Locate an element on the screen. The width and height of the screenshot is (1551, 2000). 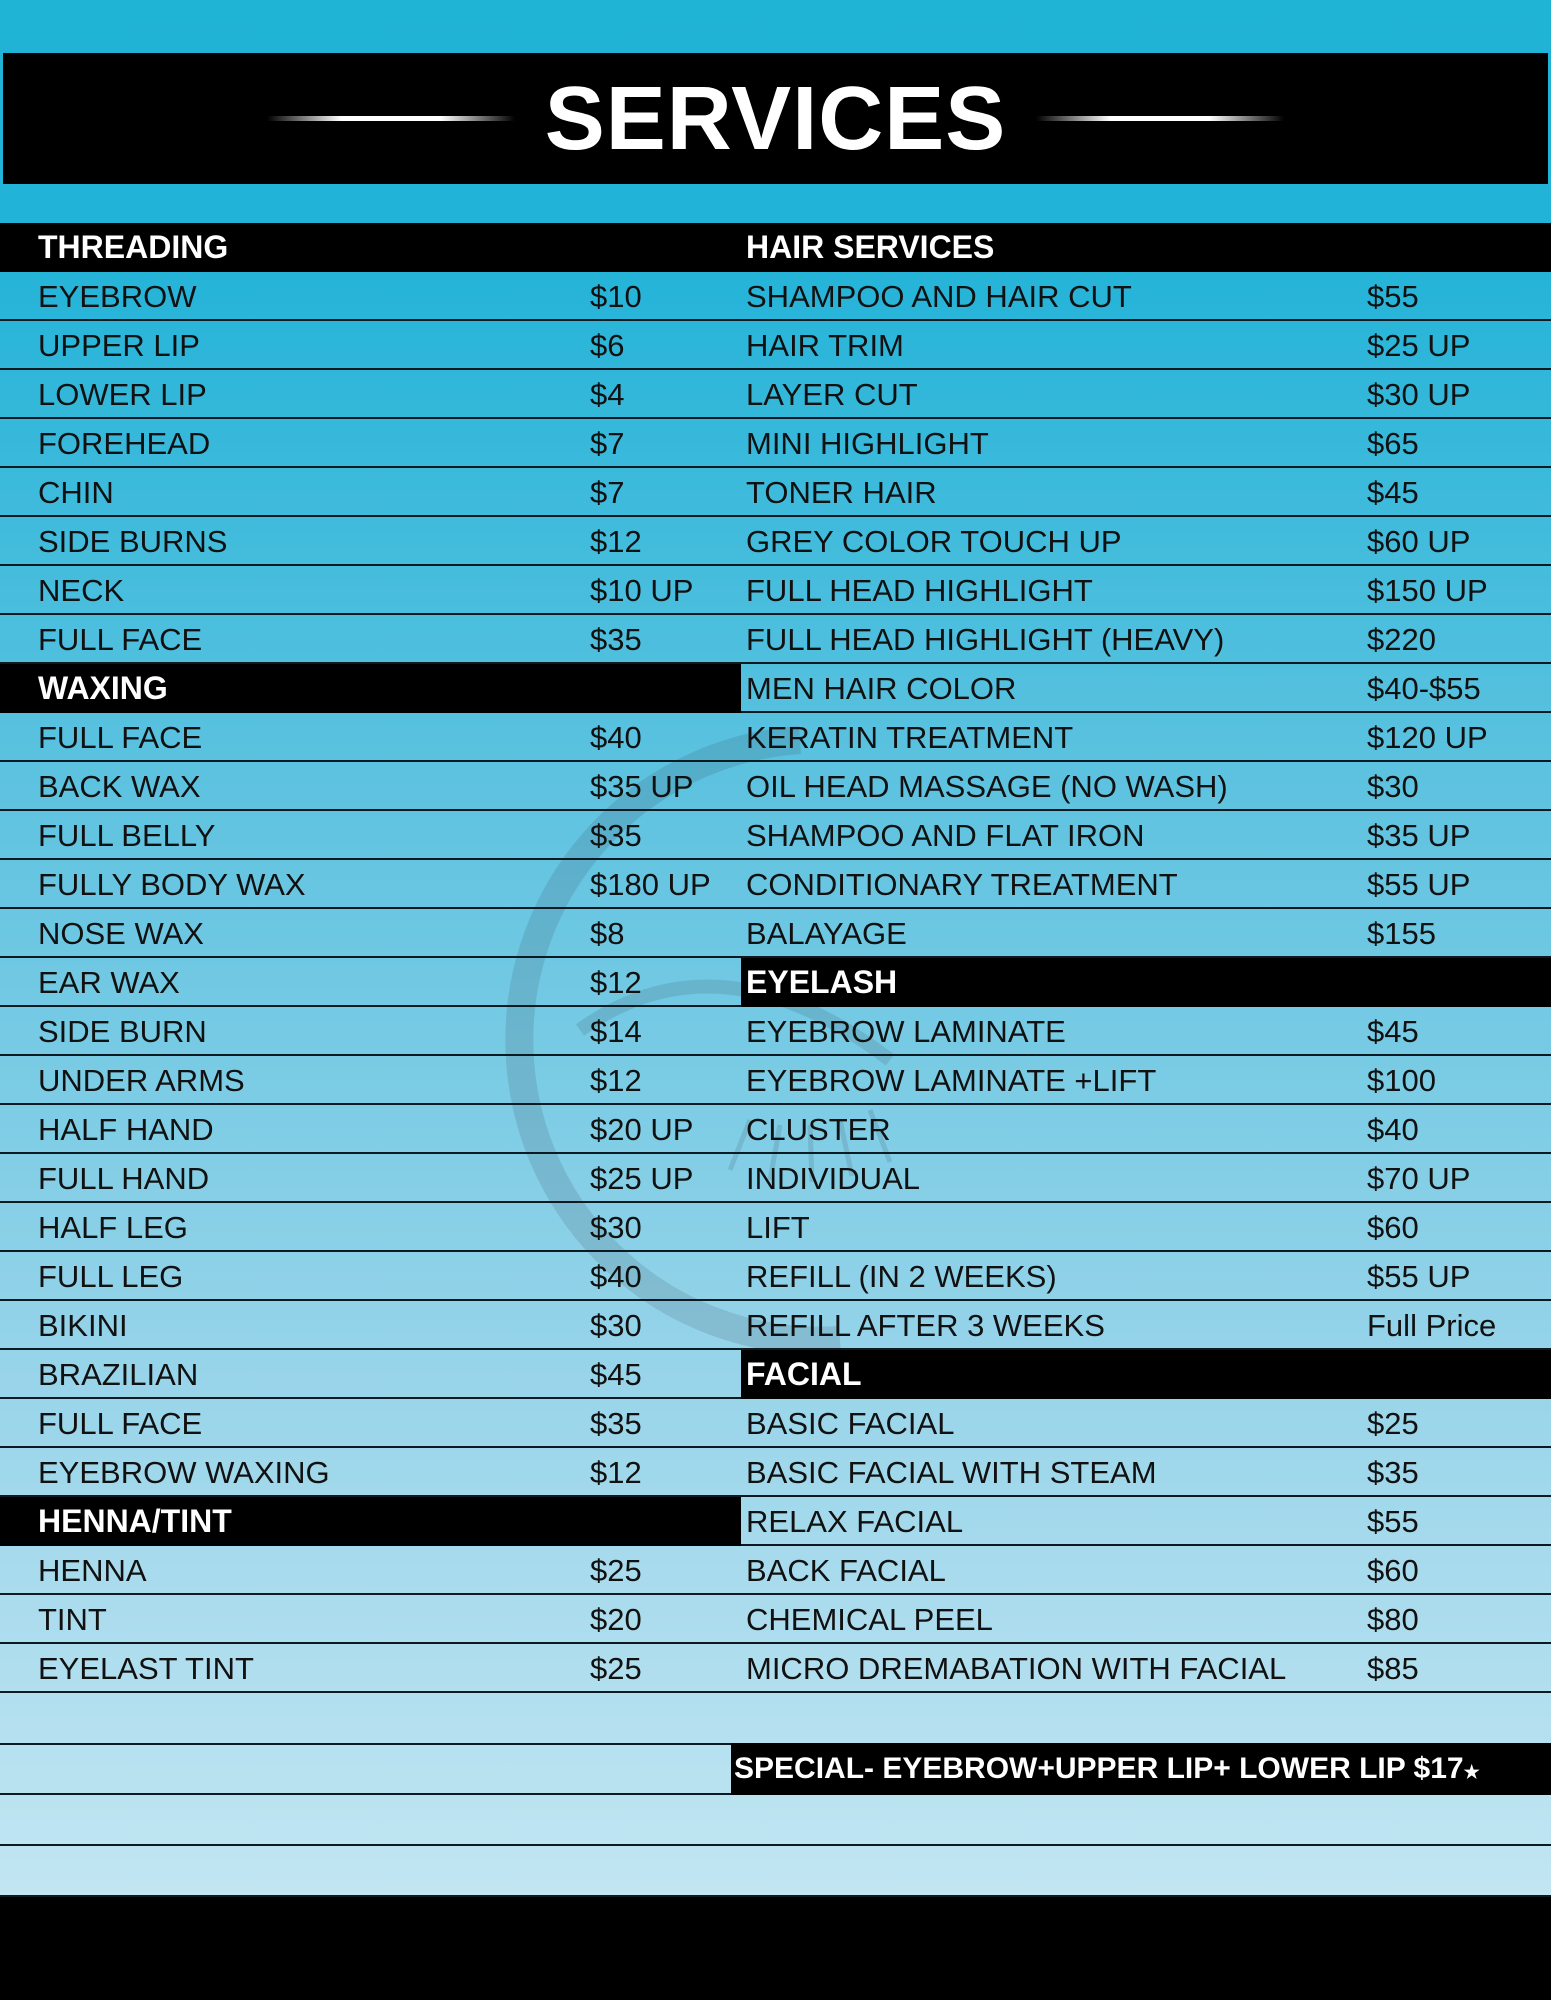
service-row: BASIC FACIAL WITH STEAM $35 is located at coordinates (1146, 1472).